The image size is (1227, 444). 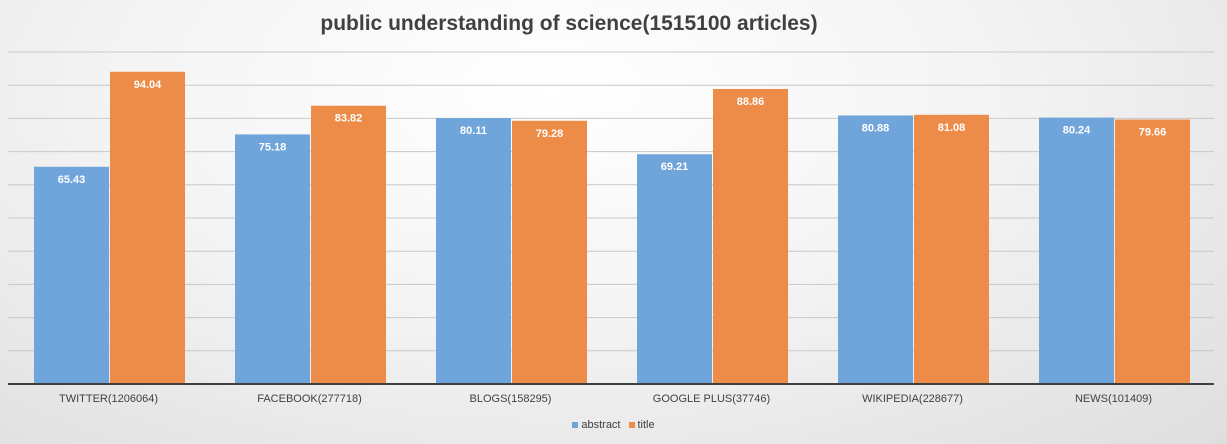 I want to click on data-label: 88.86, so click(x=751, y=102).